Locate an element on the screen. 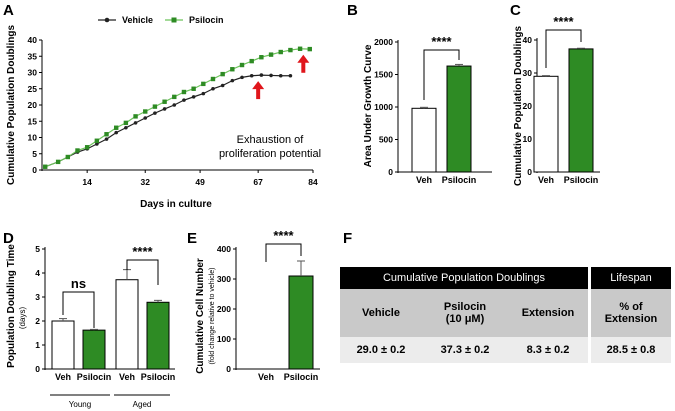  col-pct-extension: % of Extension is located at coordinates (629, 313).